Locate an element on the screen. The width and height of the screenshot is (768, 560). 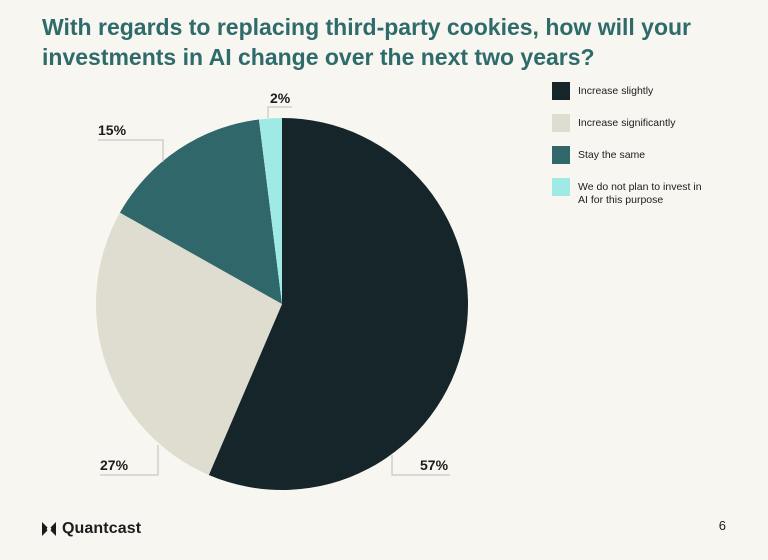
legend-swatch-stay-the-same is located at coordinates (561, 155).